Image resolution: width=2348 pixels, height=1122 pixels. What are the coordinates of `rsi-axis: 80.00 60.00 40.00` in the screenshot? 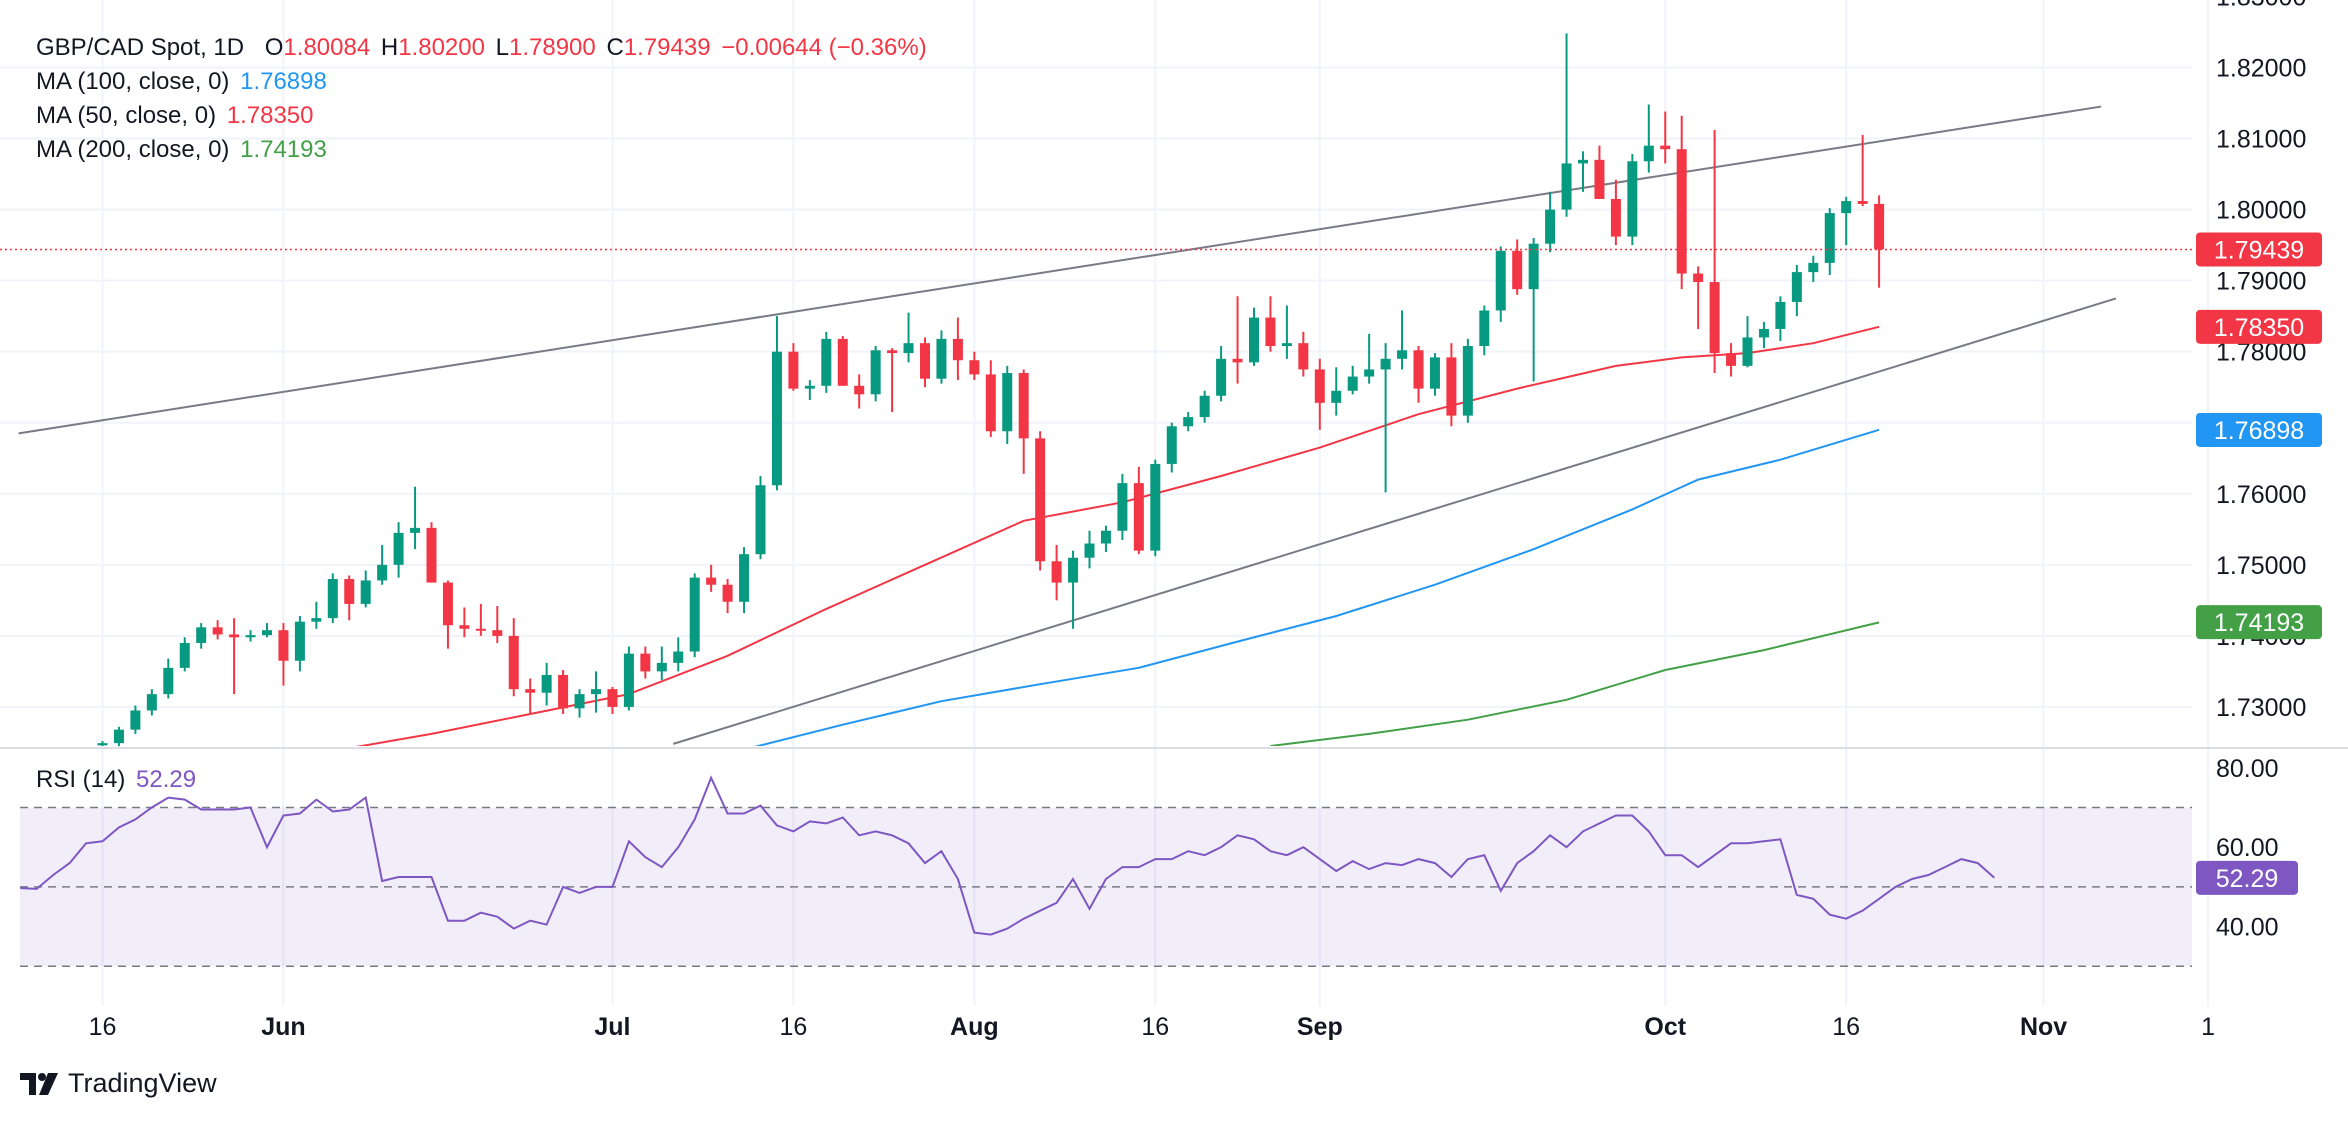 It's located at (2247, 848).